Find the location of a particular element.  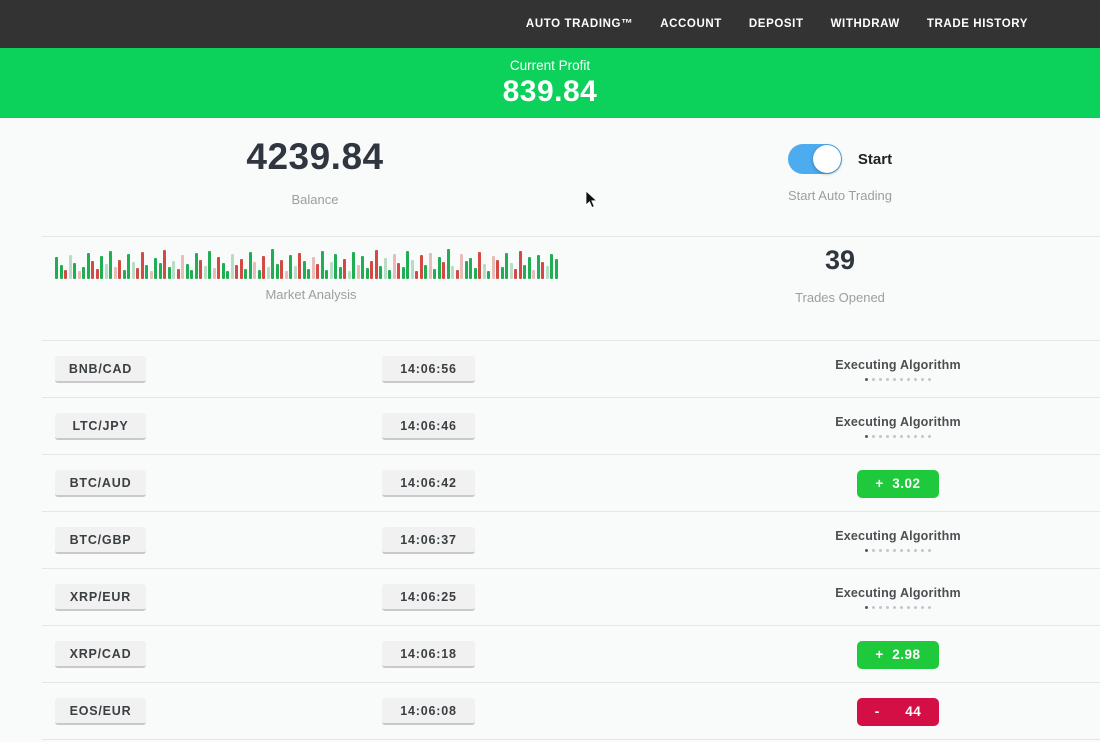

market-analysis-block: Market Analysis is located at coordinates (311, 274).